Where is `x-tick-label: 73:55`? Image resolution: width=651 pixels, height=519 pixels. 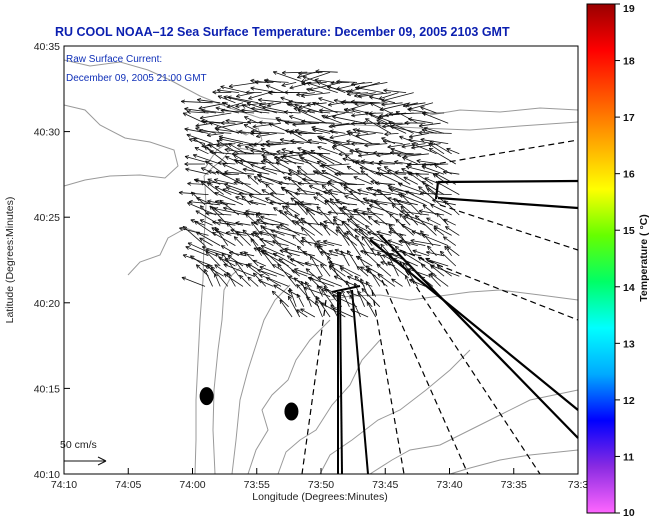
x-tick-label: 73:55 is located at coordinates (257, 485).